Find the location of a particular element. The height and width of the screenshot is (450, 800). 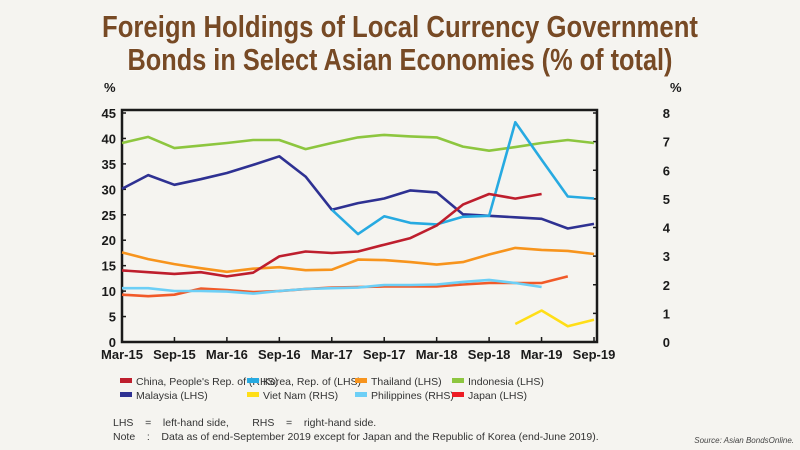

source-note: Source: Asian BondsOnline. is located at coordinates (744, 440).